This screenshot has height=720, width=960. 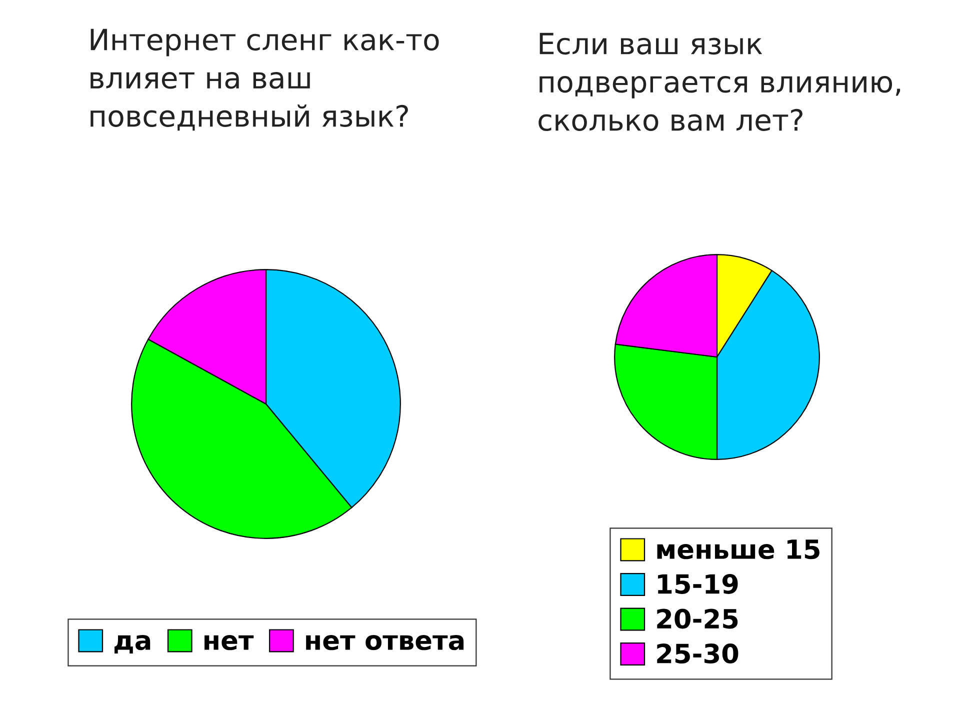 What do you see at coordinates (719, 81) in the screenshot?
I see `chart-title: Если ваш язык подвергается влиянию, сколько вам лет?` at bounding box center [719, 81].